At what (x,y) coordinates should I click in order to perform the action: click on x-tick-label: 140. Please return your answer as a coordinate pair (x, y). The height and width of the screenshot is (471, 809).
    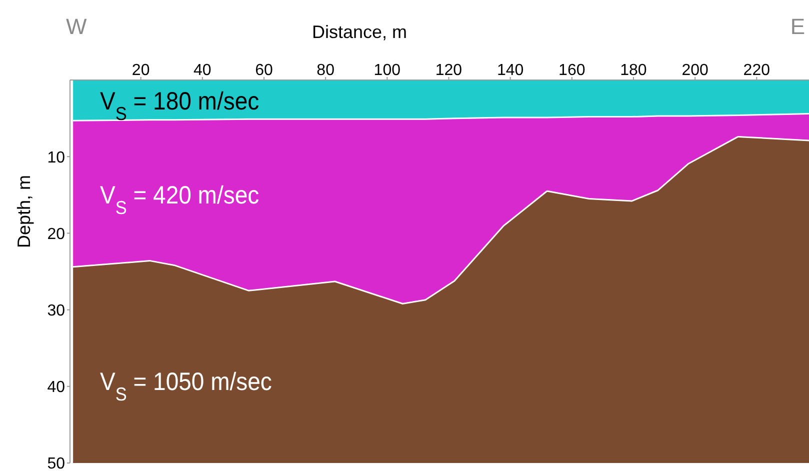
    Looking at the image, I should click on (510, 70).